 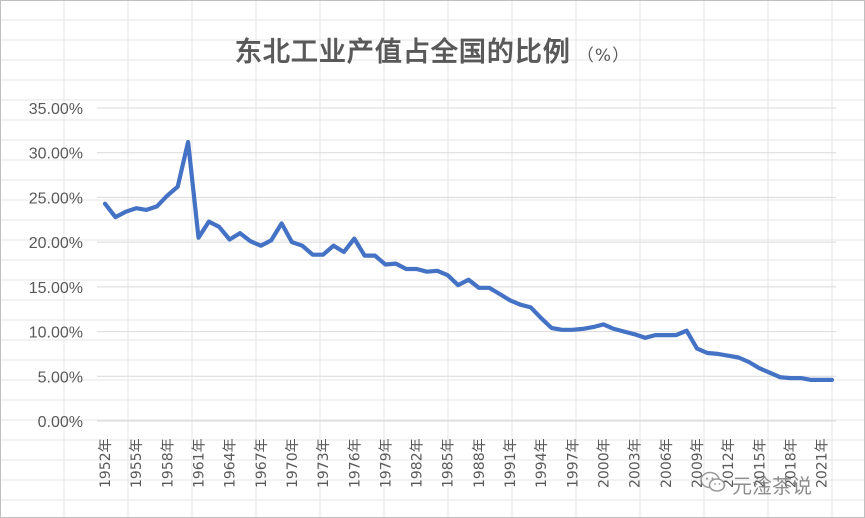 What do you see at coordinates (262, 463) in the screenshot?
I see `x-tick-label: 1967年` at bounding box center [262, 463].